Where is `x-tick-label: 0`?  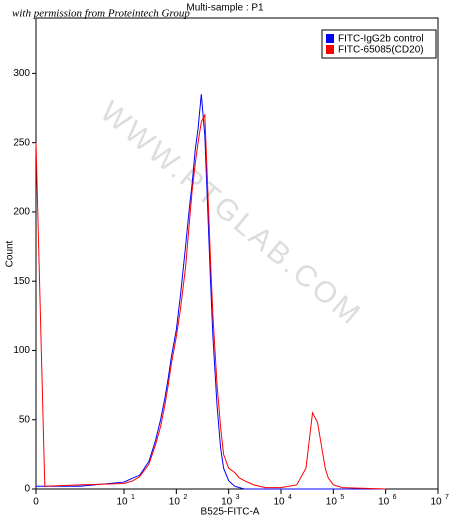 x-tick-label: 0 is located at coordinates (36, 502).